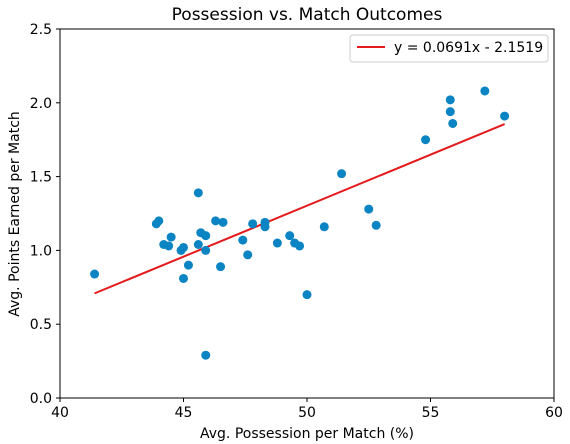 The image size is (570, 444). I want to click on x-tick-label: 45, so click(184, 413).